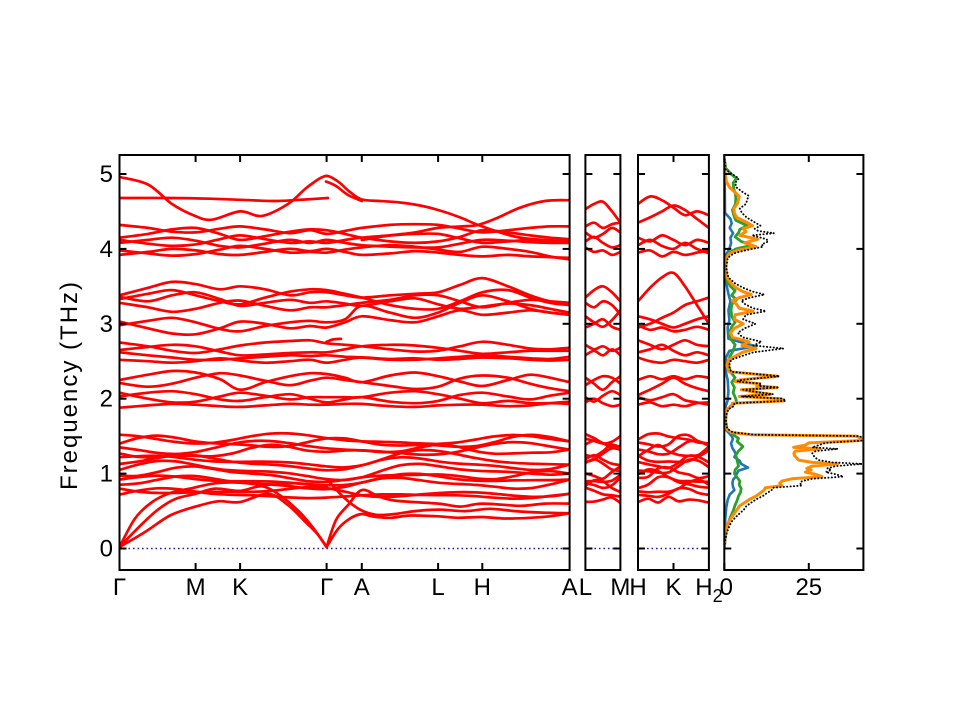 This screenshot has width=960, height=720. What do you see at coordinates (808, 587) in the screenshot?
I see `svg-text: 25` at bounding box center [808, 587].